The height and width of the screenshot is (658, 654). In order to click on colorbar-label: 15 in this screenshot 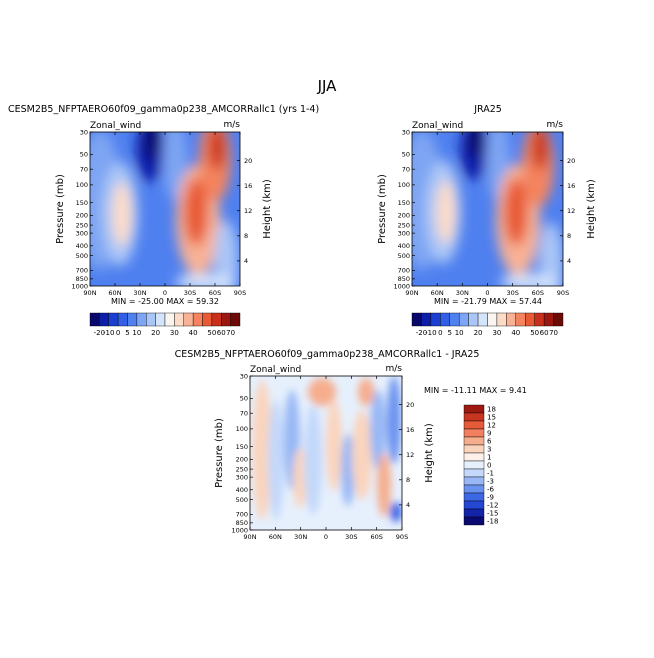, I will do `click(491, 418)`.